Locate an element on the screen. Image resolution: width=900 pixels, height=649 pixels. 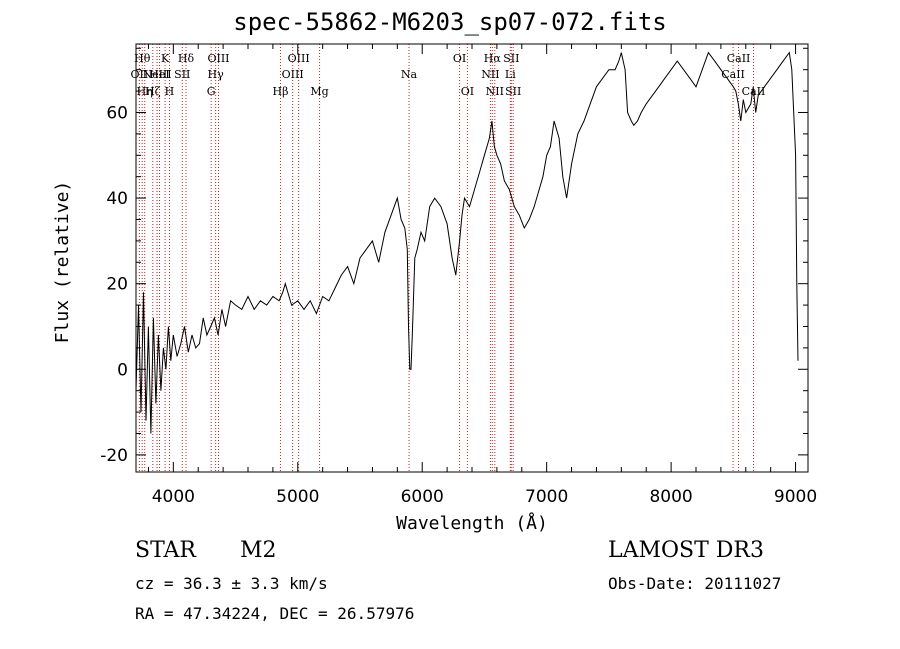
y-tick-label: 40 is located at coordinates (117, 199).